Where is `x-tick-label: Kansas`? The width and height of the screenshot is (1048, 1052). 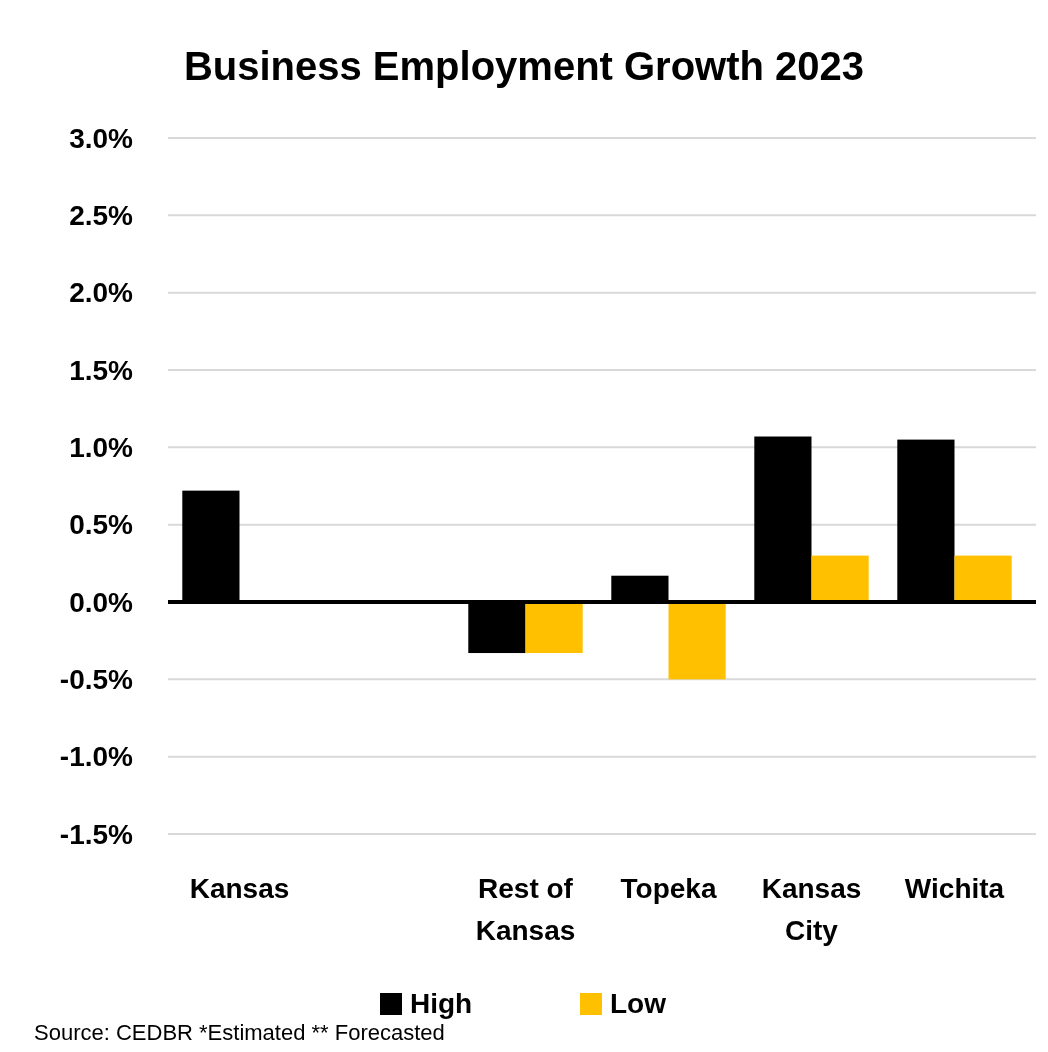
x-tick-label: Kansas is located at coordinates (239, 888).